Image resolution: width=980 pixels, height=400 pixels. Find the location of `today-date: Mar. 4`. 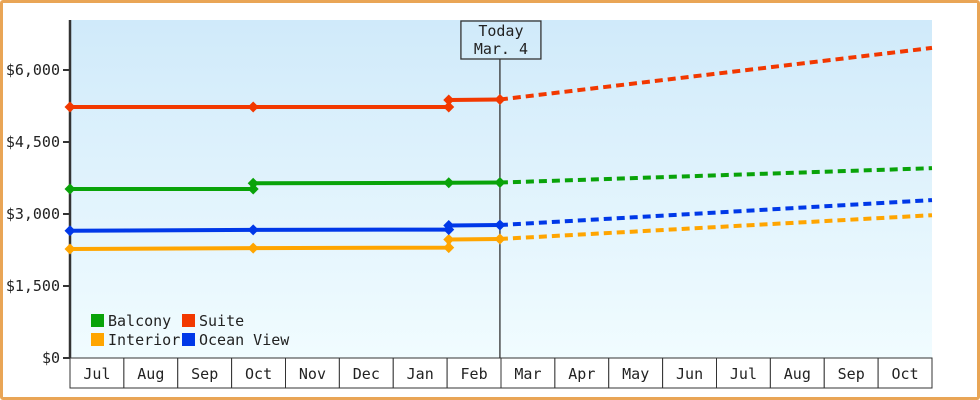

today-date: Mar. 4 is located at coordinates (501, 49).